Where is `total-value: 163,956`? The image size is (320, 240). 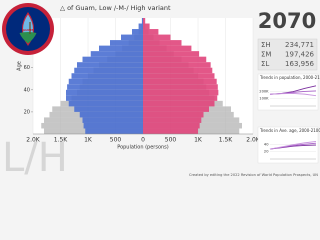 total-value: 163,956 is located at coordinates (299, 64).